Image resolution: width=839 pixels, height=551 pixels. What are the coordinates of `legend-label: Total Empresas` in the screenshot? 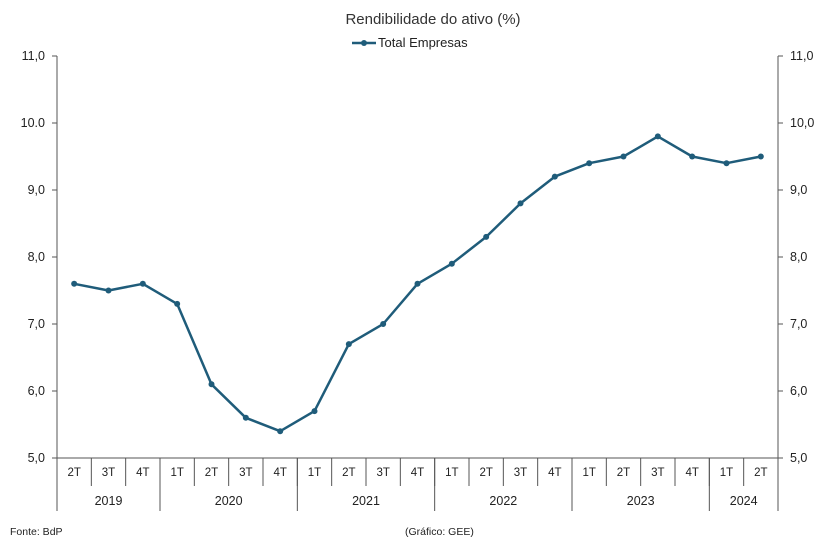 It's located at (423, 42).